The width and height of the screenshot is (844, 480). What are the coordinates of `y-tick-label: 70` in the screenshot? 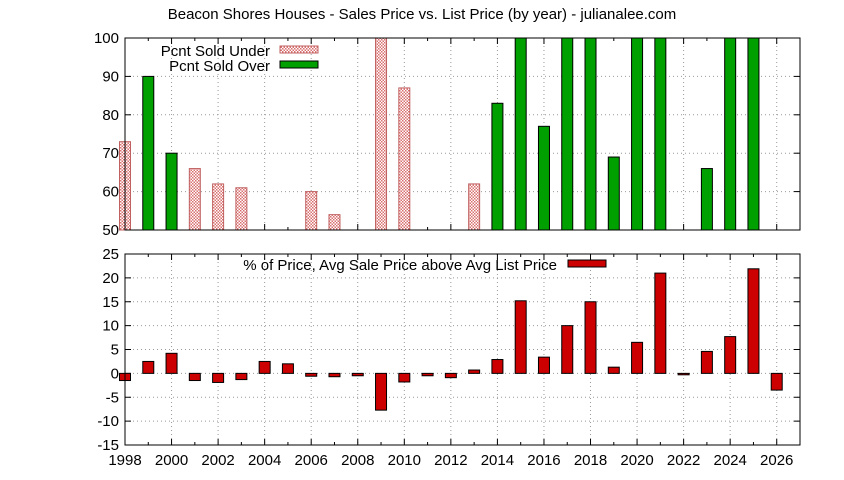 It's located at (110, 153).